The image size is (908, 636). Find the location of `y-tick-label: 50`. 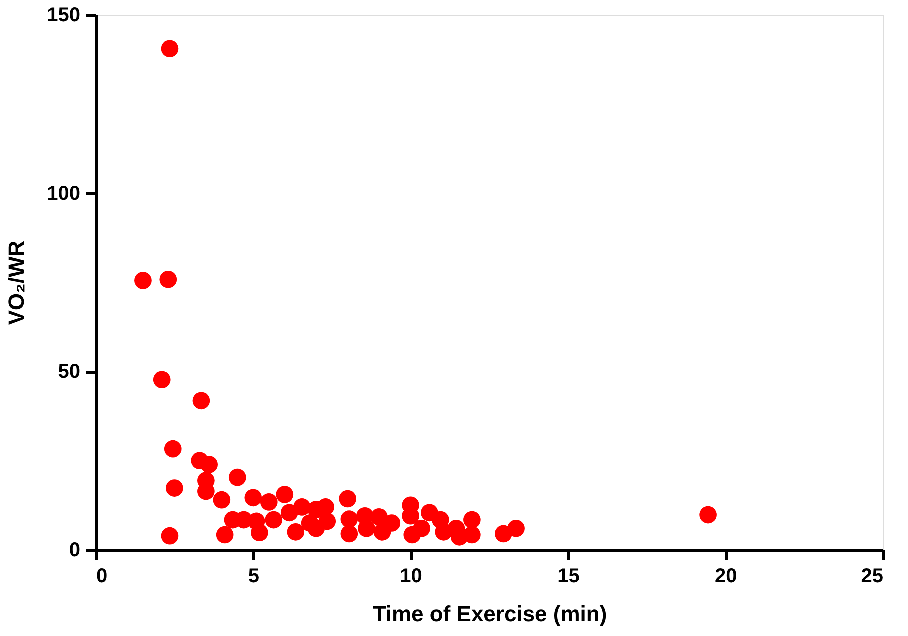

y-tick-label: 50 is located at coordinates (69, 372).